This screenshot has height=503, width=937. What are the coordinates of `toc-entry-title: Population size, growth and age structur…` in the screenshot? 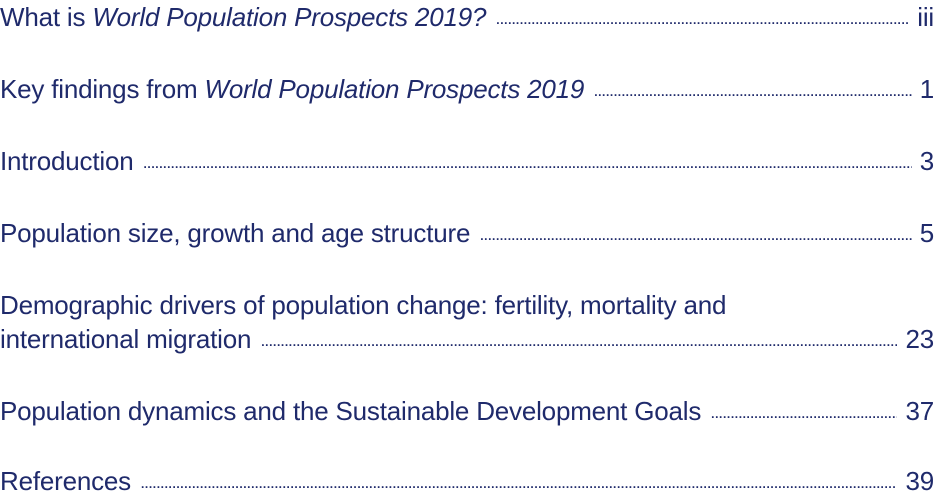 It's located at (235, 233).